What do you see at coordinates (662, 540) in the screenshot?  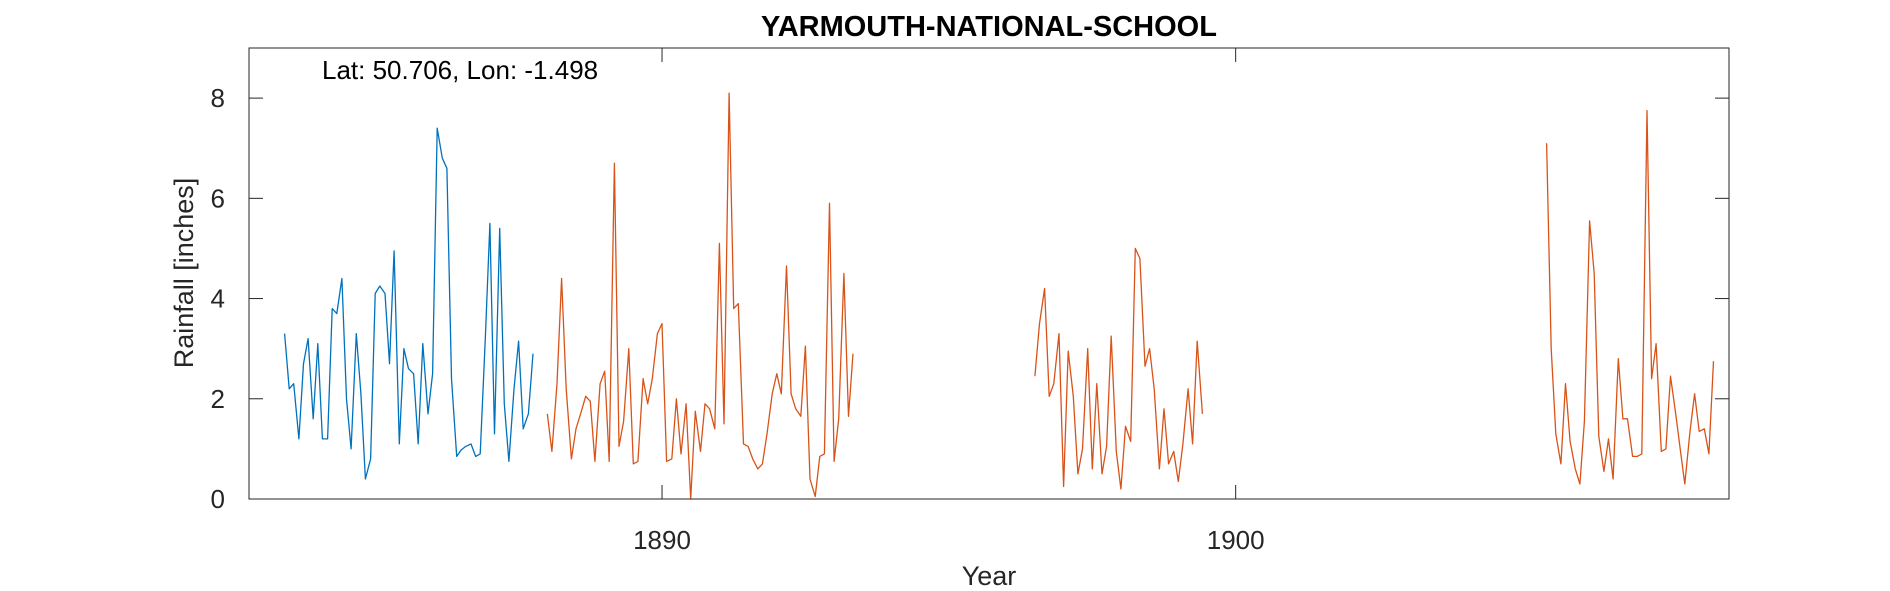 I see `x-tick-label: 1890` at bounding box center [662, 540].